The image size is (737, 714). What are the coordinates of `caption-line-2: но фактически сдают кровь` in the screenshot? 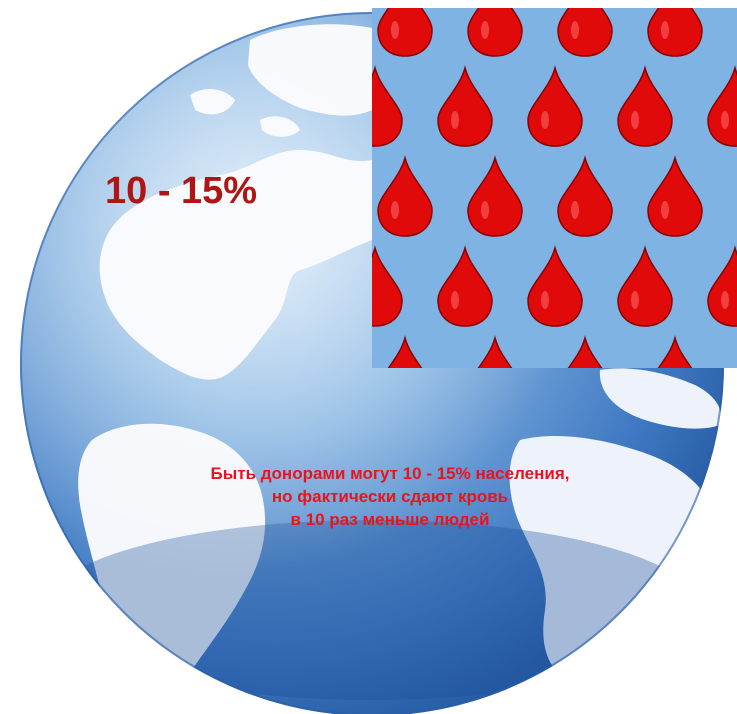 It's located at (390, 496).